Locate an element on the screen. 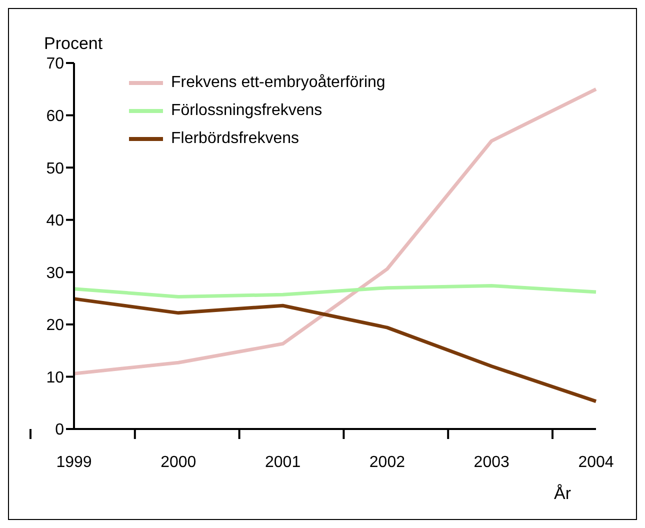  y-tick-label: 40 is located at coordinates (55, 221).